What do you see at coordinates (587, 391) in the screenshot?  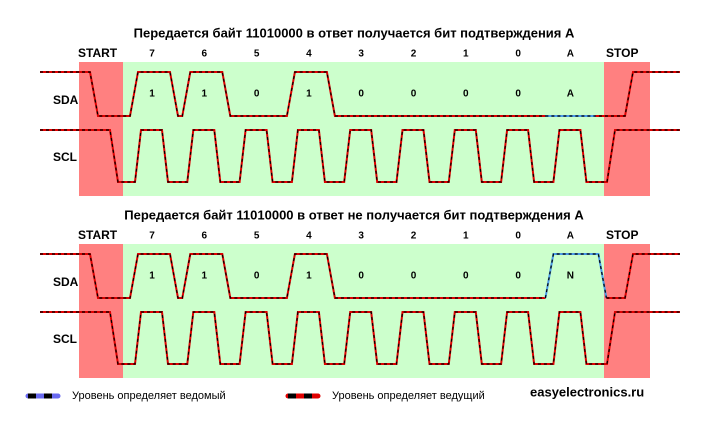 I see `site-name: easyelectronics.ru` at bounding box center [587, 391].